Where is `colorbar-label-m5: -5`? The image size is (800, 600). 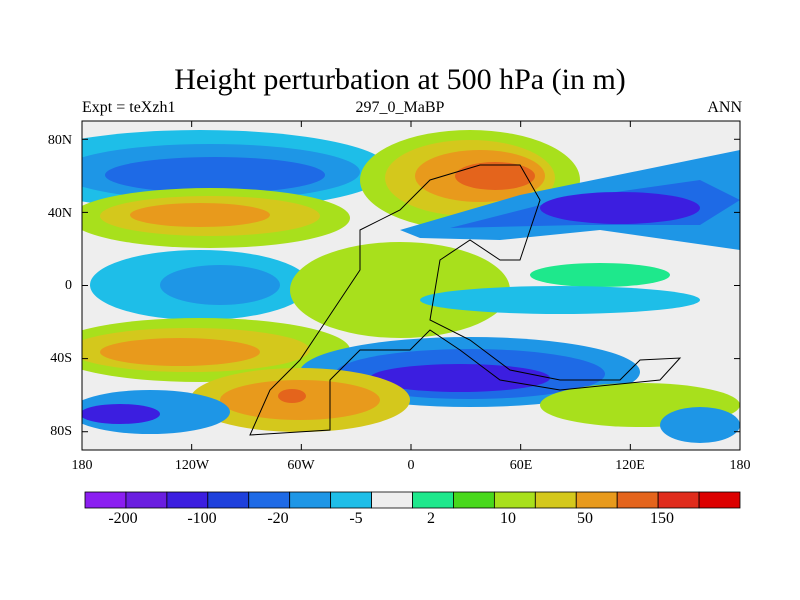
colorbar-label-m5: -5 is located at coordinates (356, 518).